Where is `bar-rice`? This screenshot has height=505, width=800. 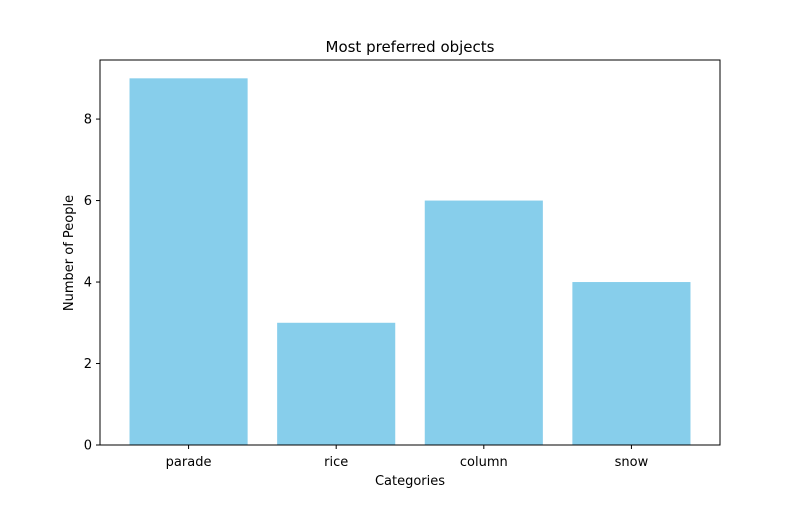 bar-rice is located at coordinates (336, 383).